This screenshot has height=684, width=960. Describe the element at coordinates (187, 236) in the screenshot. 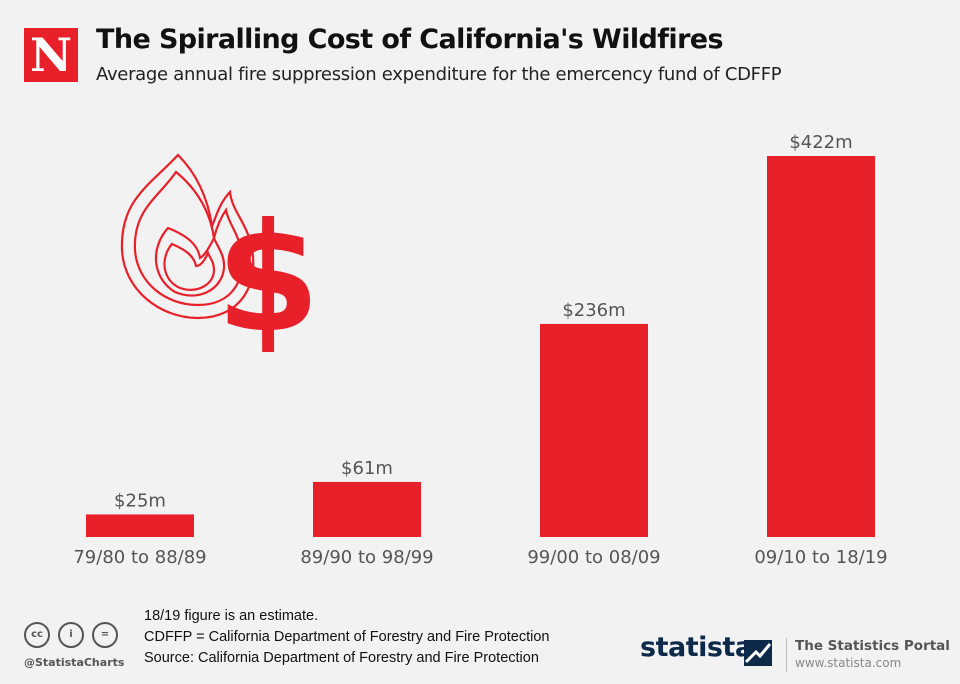

I see `flame-dollar-icon` at that location.